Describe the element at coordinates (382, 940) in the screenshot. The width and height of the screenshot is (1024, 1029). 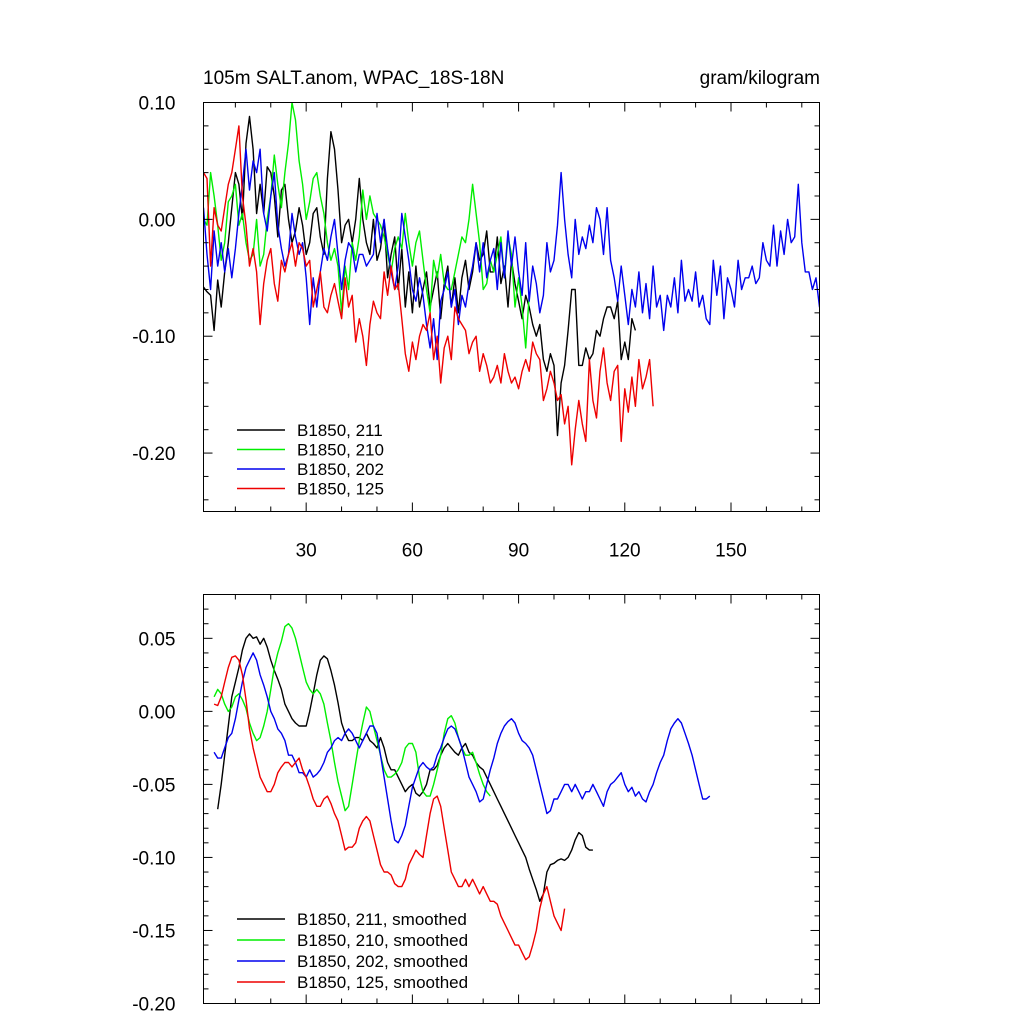
I see `legend-label: B1850, 210, smoothed` at that location.